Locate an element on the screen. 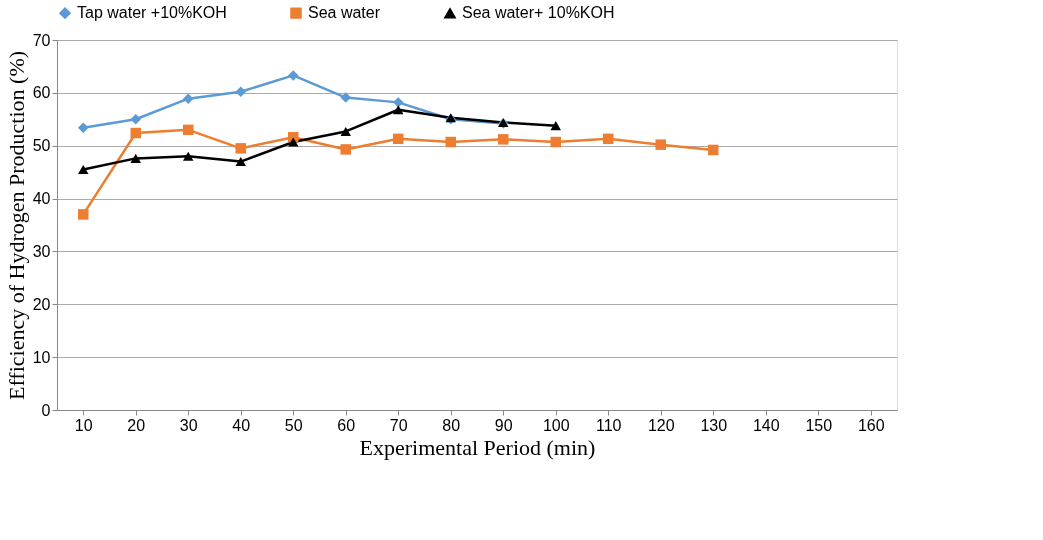 The height and width of the screenshot is (540, 1043). x-tick-label: 160 is located at coordinates (871, 425).